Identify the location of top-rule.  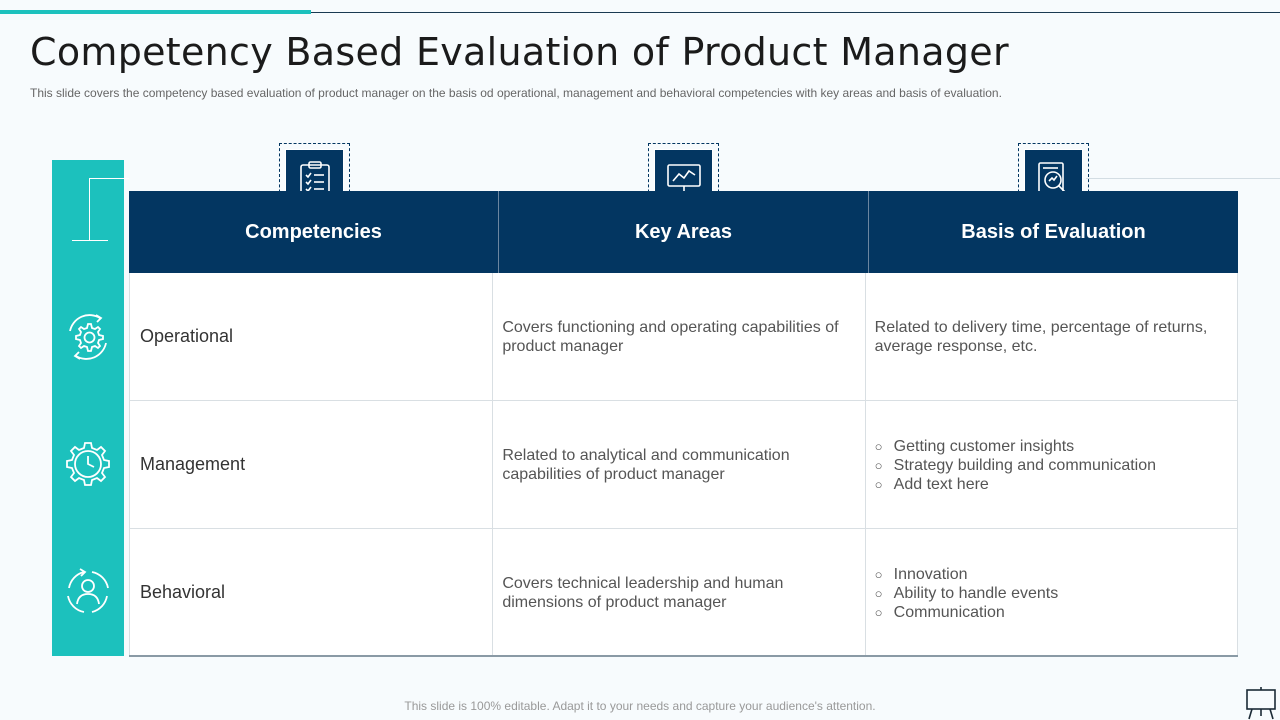
(640, 12).